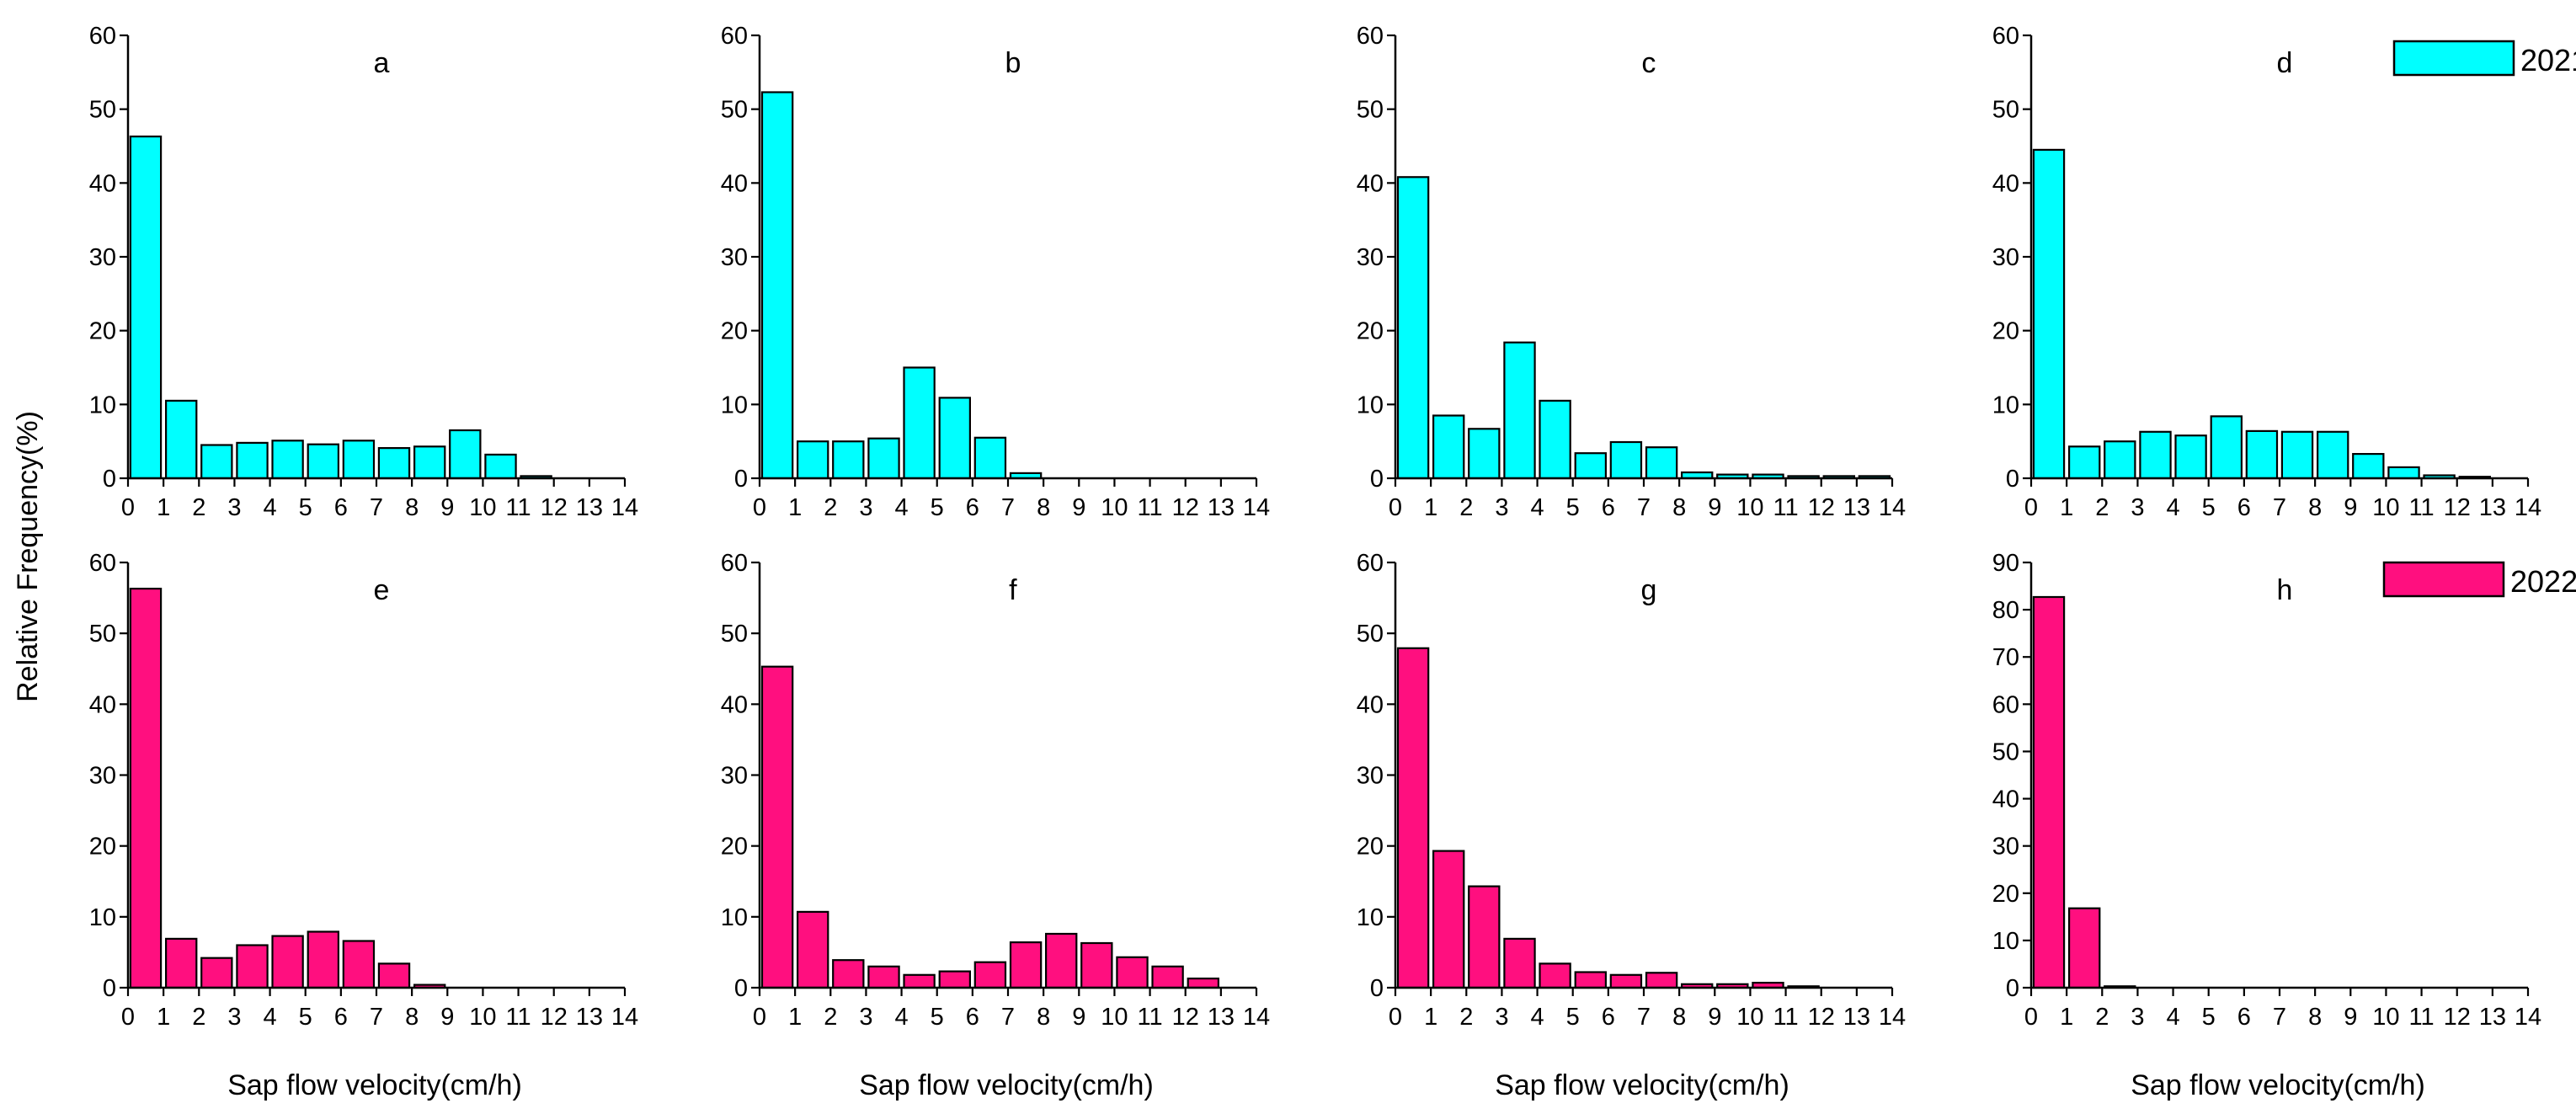 This screenshot has width=2576, height=1114. I want to click on panel-e-x-tick-label-11: 11, so click(518, 1017).